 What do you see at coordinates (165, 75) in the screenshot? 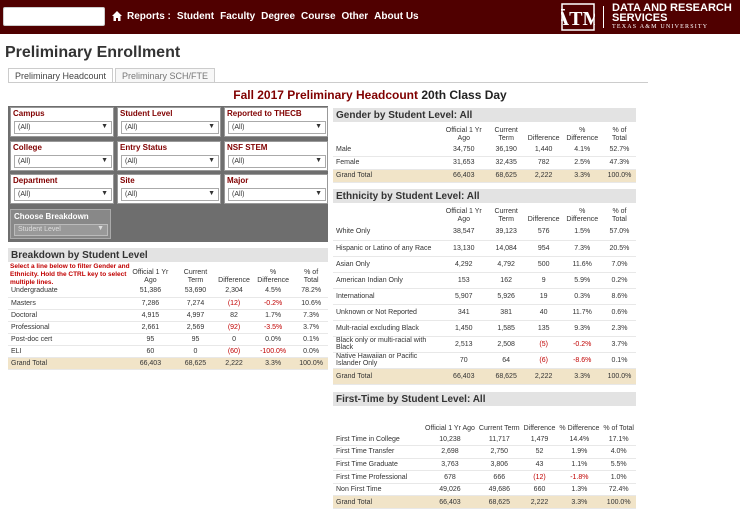
I see `tab-preliminary-sch-fte: Preliminary SCH/FTE` at bounding box center [165, 75].